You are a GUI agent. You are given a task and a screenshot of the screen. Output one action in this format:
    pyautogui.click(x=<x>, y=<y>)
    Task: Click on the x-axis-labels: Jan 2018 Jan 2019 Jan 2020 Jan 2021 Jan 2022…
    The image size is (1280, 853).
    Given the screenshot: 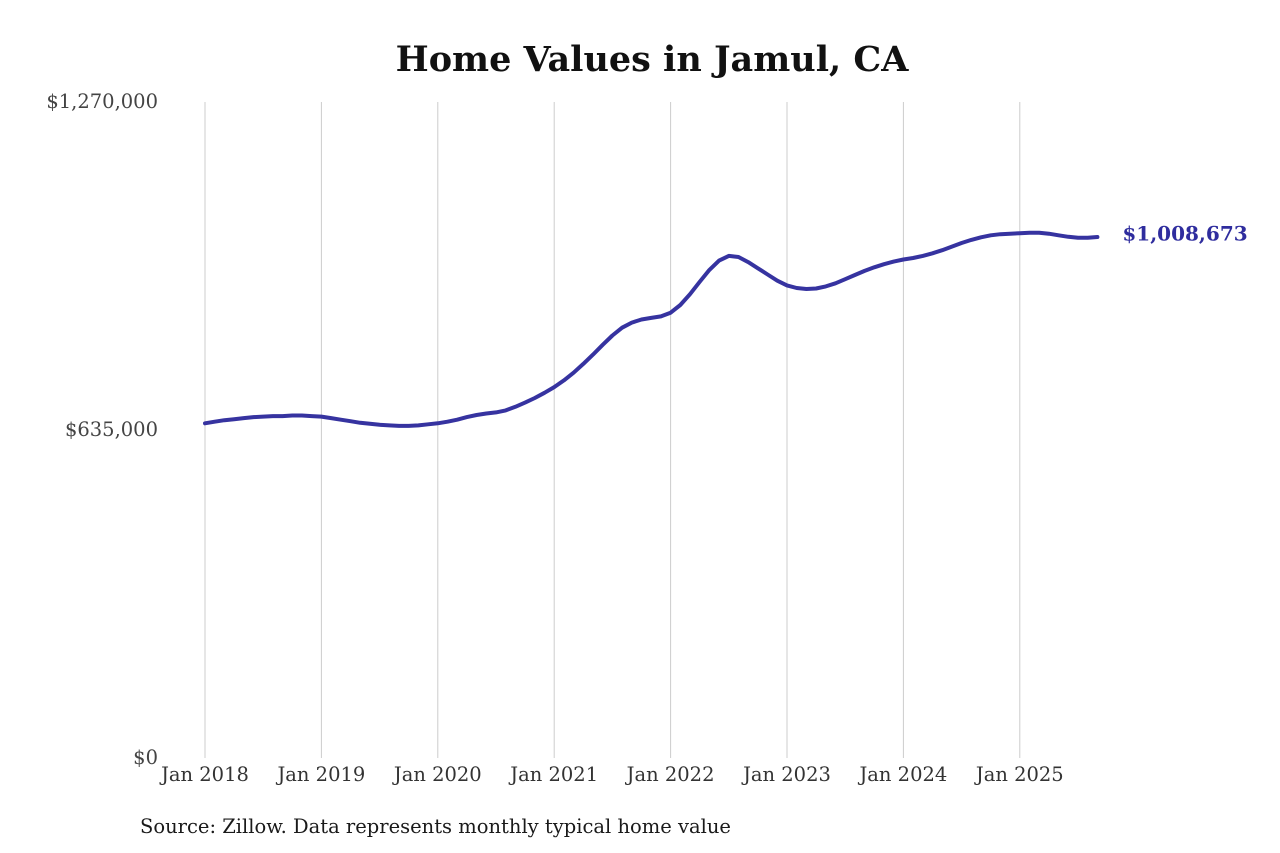 What is the action you would take?
    pyautogui.click(x=611, y=774)
    